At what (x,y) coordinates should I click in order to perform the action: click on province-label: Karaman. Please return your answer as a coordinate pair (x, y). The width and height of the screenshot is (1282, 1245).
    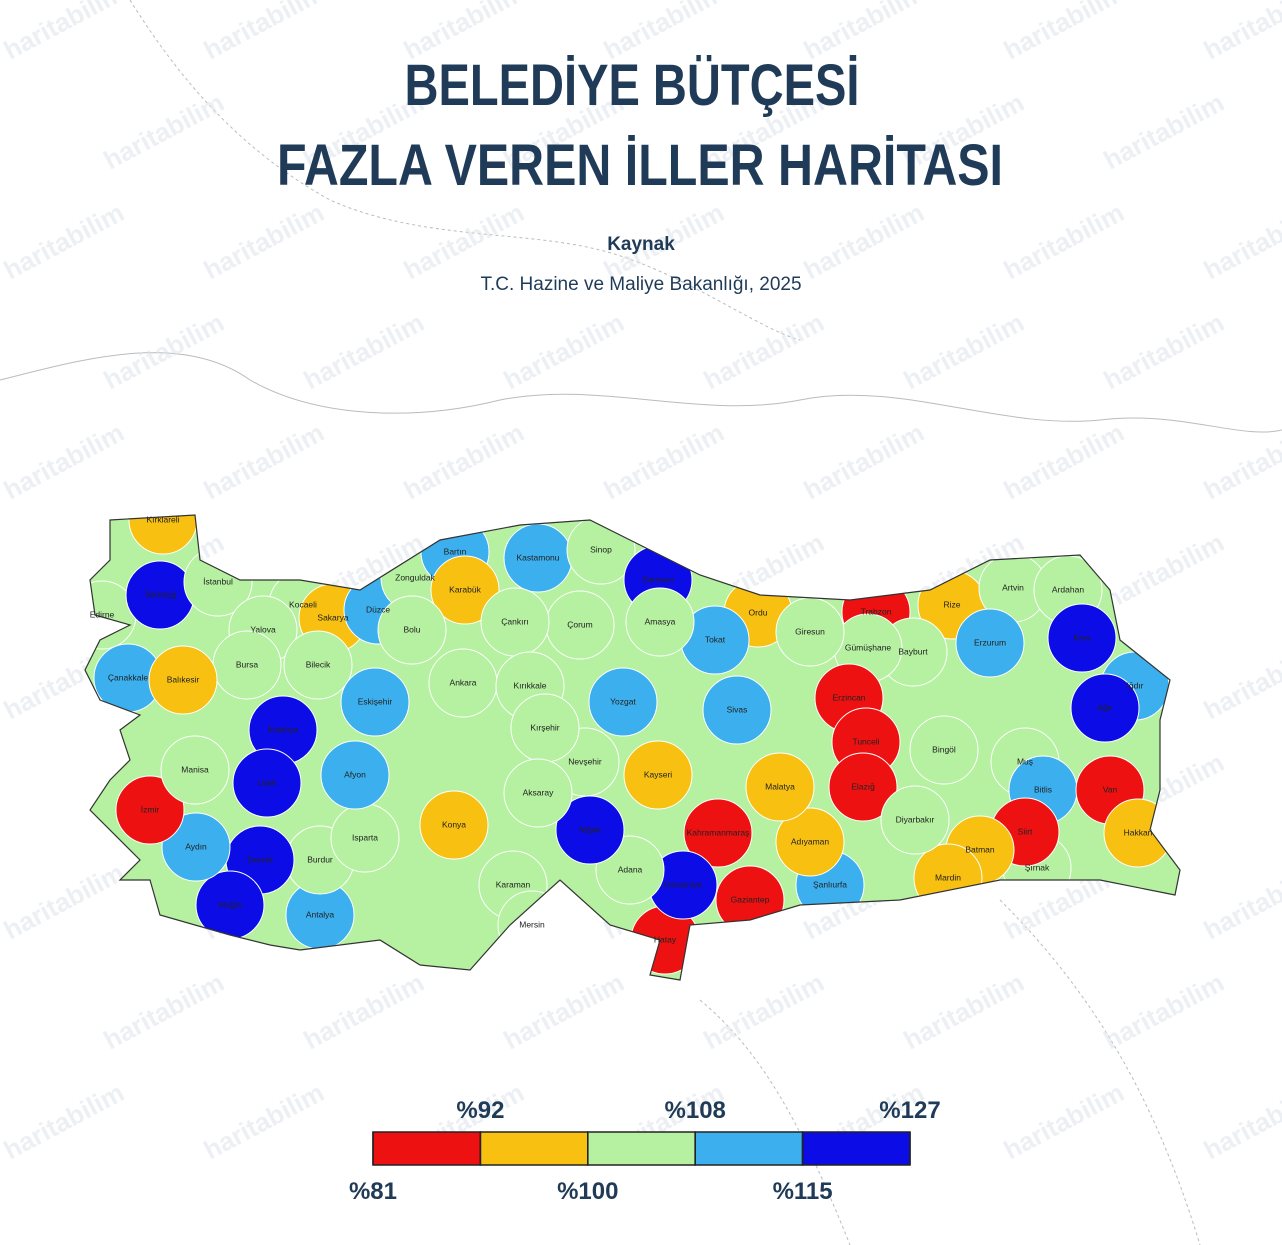
    Looking at the image, I should click on (513, 884).